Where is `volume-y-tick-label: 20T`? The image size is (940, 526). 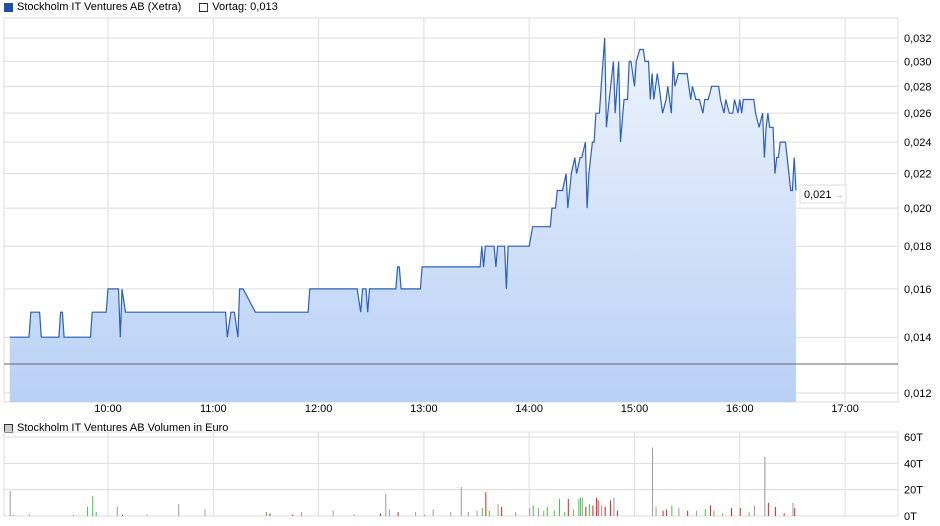
volume-y-tick-label: 20T is located at coordinates (913, 491).